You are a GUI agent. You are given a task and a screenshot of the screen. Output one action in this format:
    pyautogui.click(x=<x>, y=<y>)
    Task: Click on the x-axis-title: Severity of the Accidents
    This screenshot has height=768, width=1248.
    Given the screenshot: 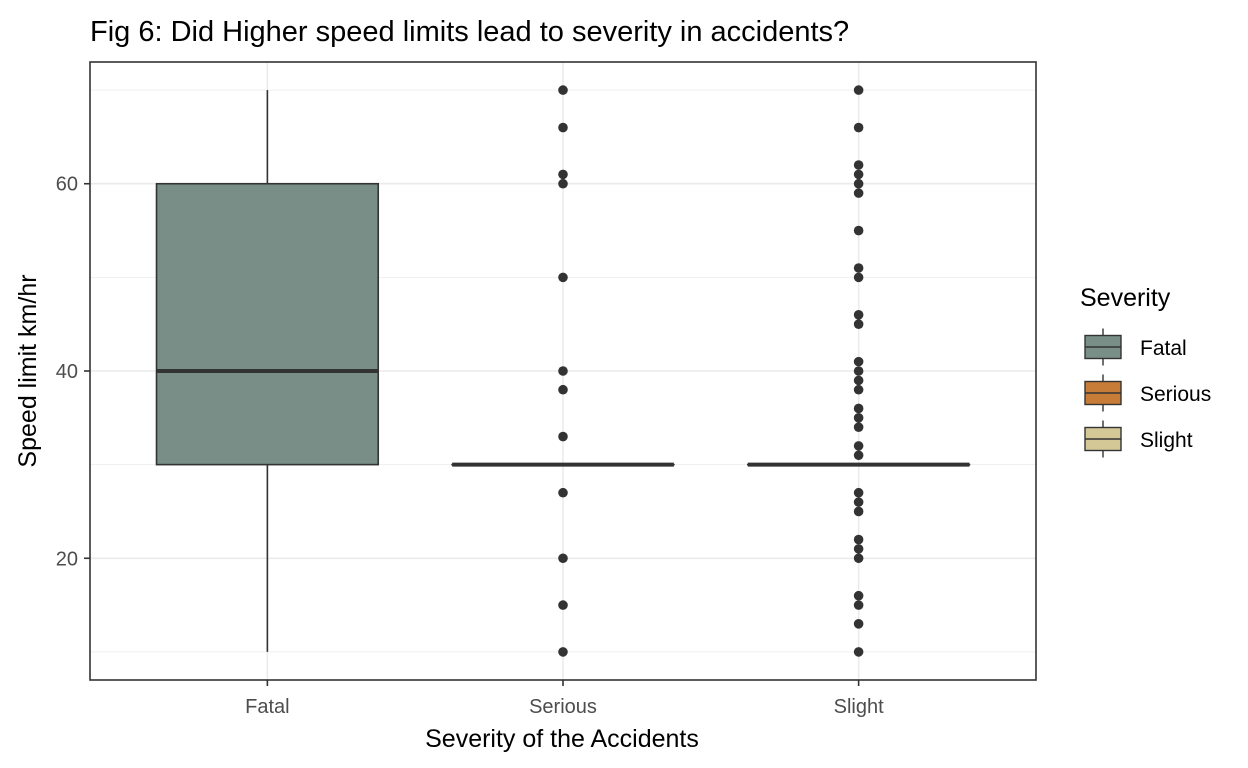 What is the action you would take?
    pyautogui.click(x=562, y=739)
    